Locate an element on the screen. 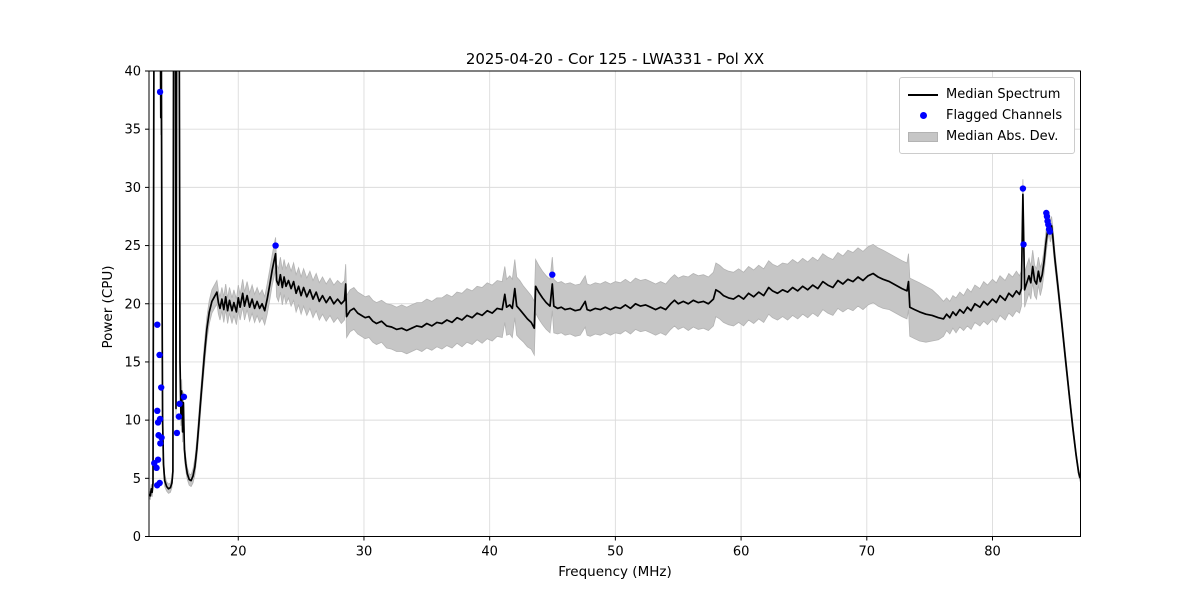 This screenshot has height=600, width=1200. svg-text: 70 is located at coordinates (867, 552).